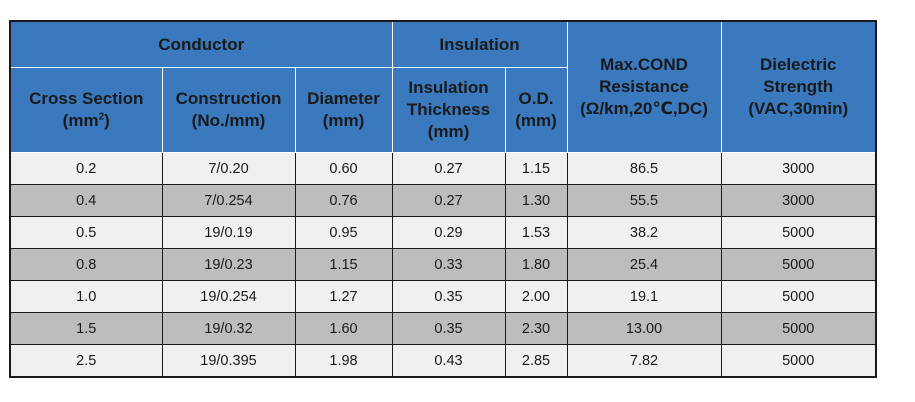  Describe the element at coordinates (86, 361) in the screenshot. I see `cell-cross-section: 2.5` at that location.